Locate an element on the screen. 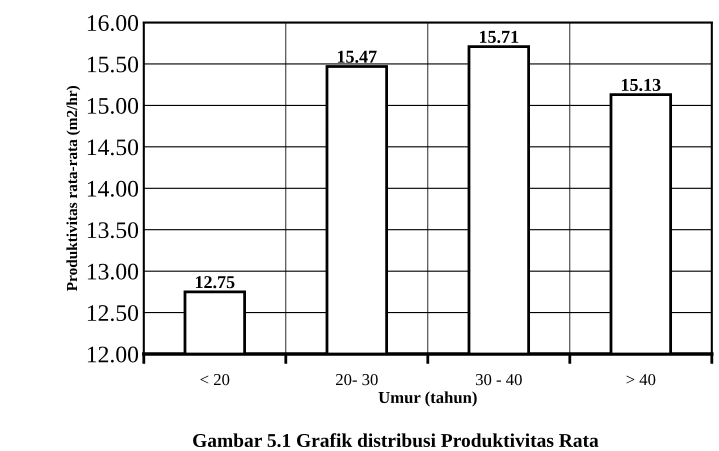 The image size is (719, 451). y-tick-label: 16.00 is located at coordinates (113, 23).